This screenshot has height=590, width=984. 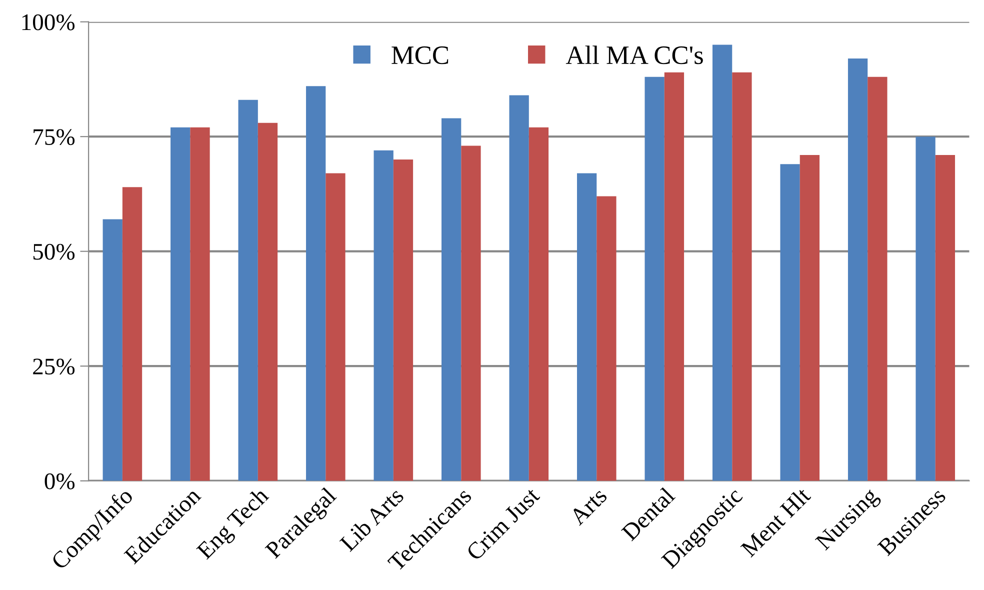 I want to click on y-tick-label: 25%, so click(x=54, y=366).